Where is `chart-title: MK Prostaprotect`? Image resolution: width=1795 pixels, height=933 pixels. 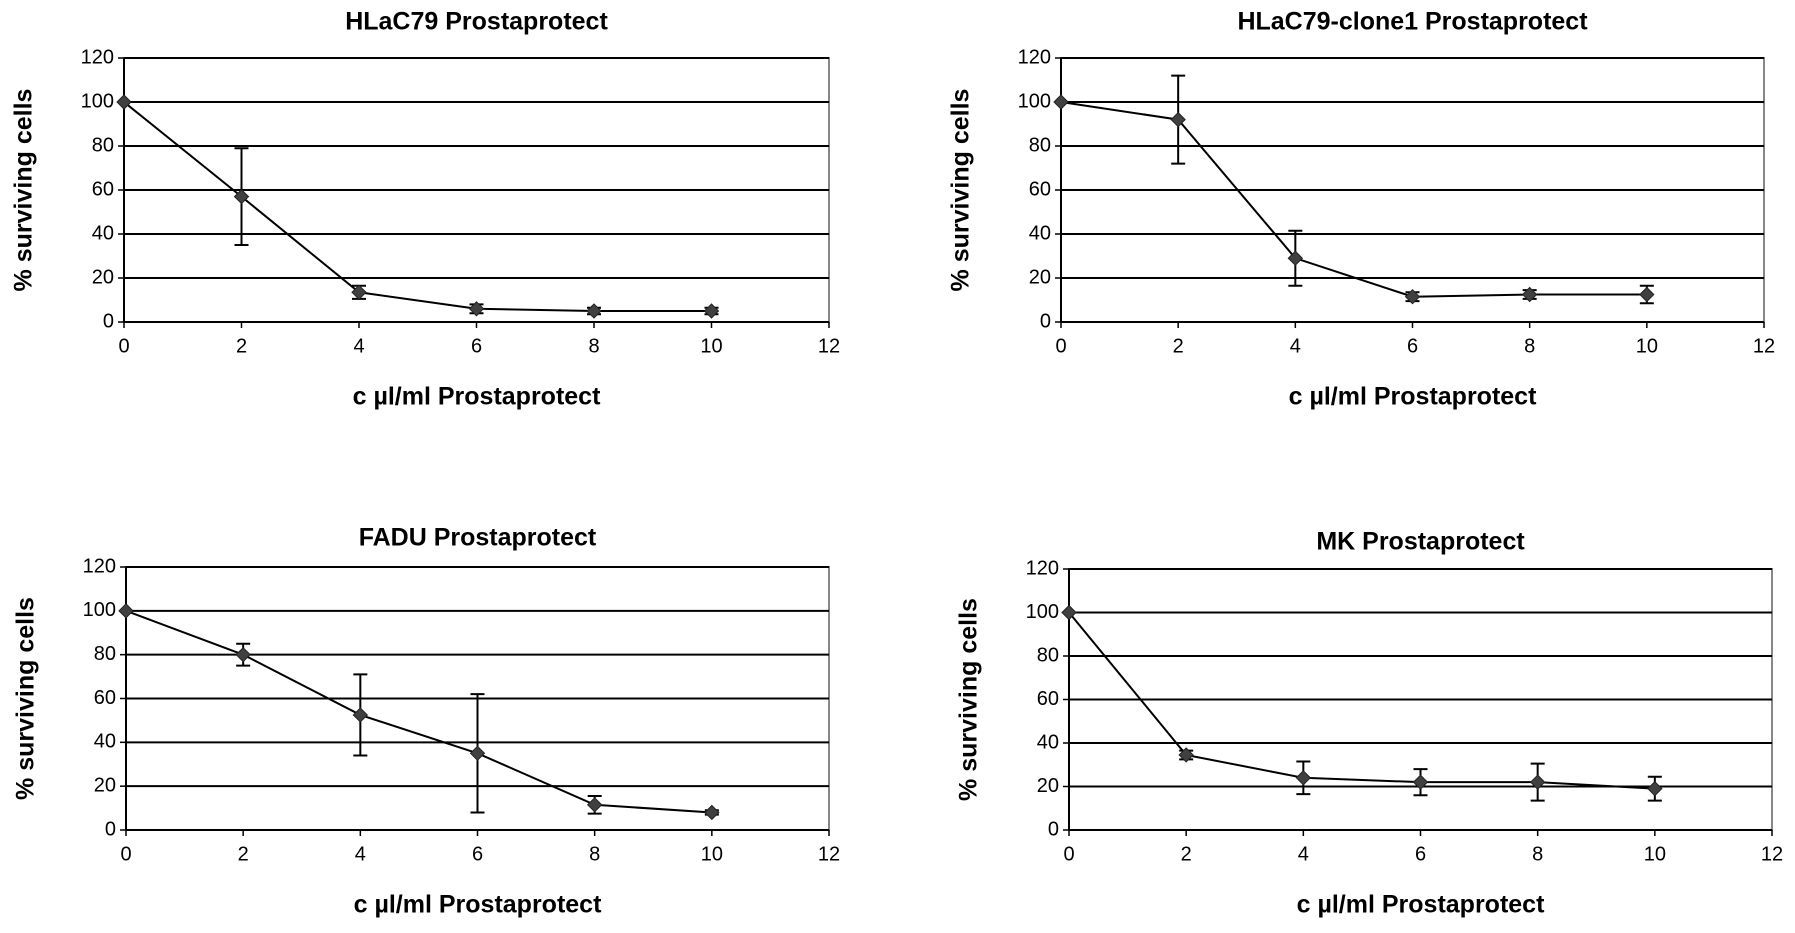
chart-title: MK Prostaprotect is located at coordinates (1420, 542).